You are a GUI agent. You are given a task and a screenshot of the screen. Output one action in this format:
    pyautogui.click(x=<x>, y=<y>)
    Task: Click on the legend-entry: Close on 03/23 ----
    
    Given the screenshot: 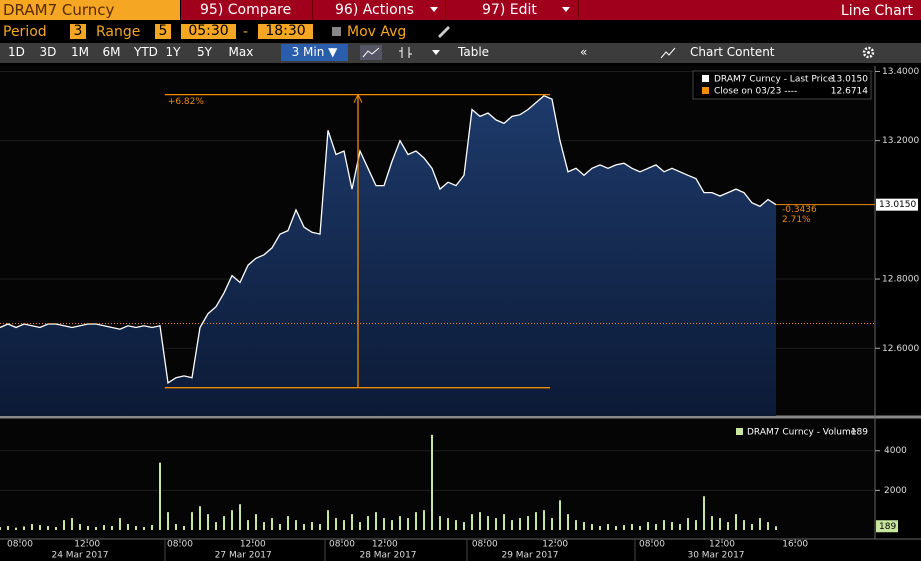 What is the action you would take?
    pyautogui.click(x=755, y=92)
    